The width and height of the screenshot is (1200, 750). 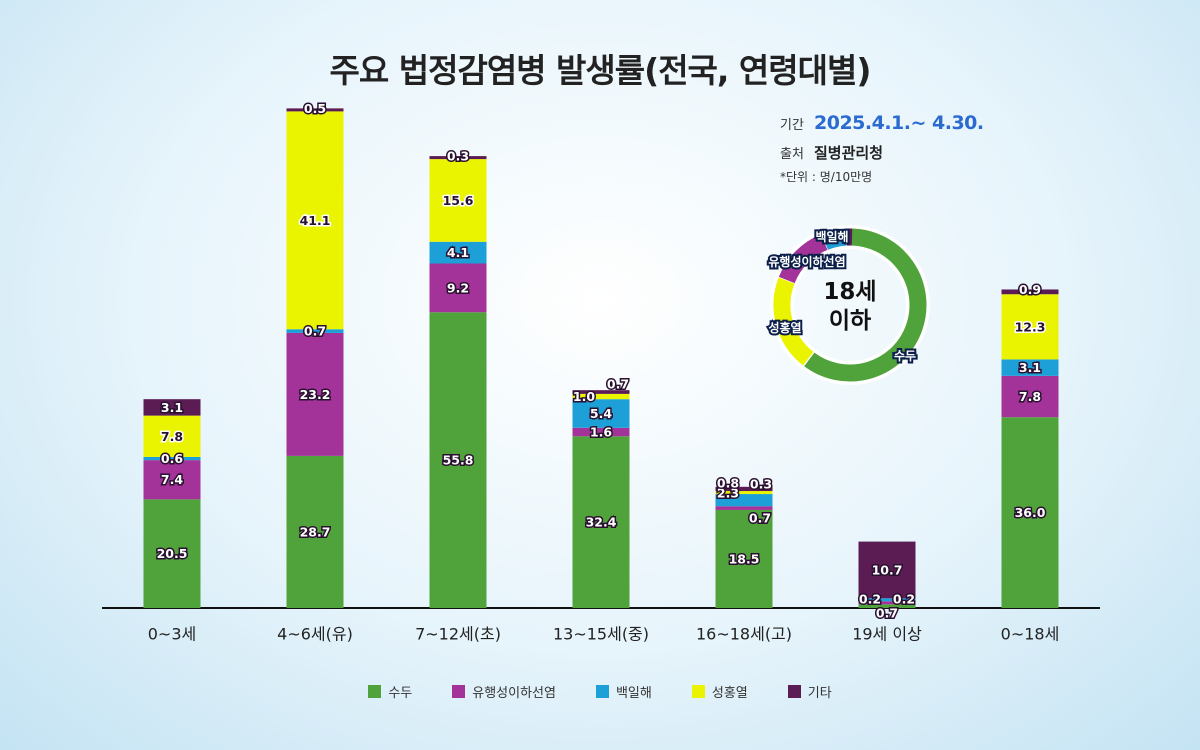 I want to click on data-label: 0.9, so click(x=1030, y=289).